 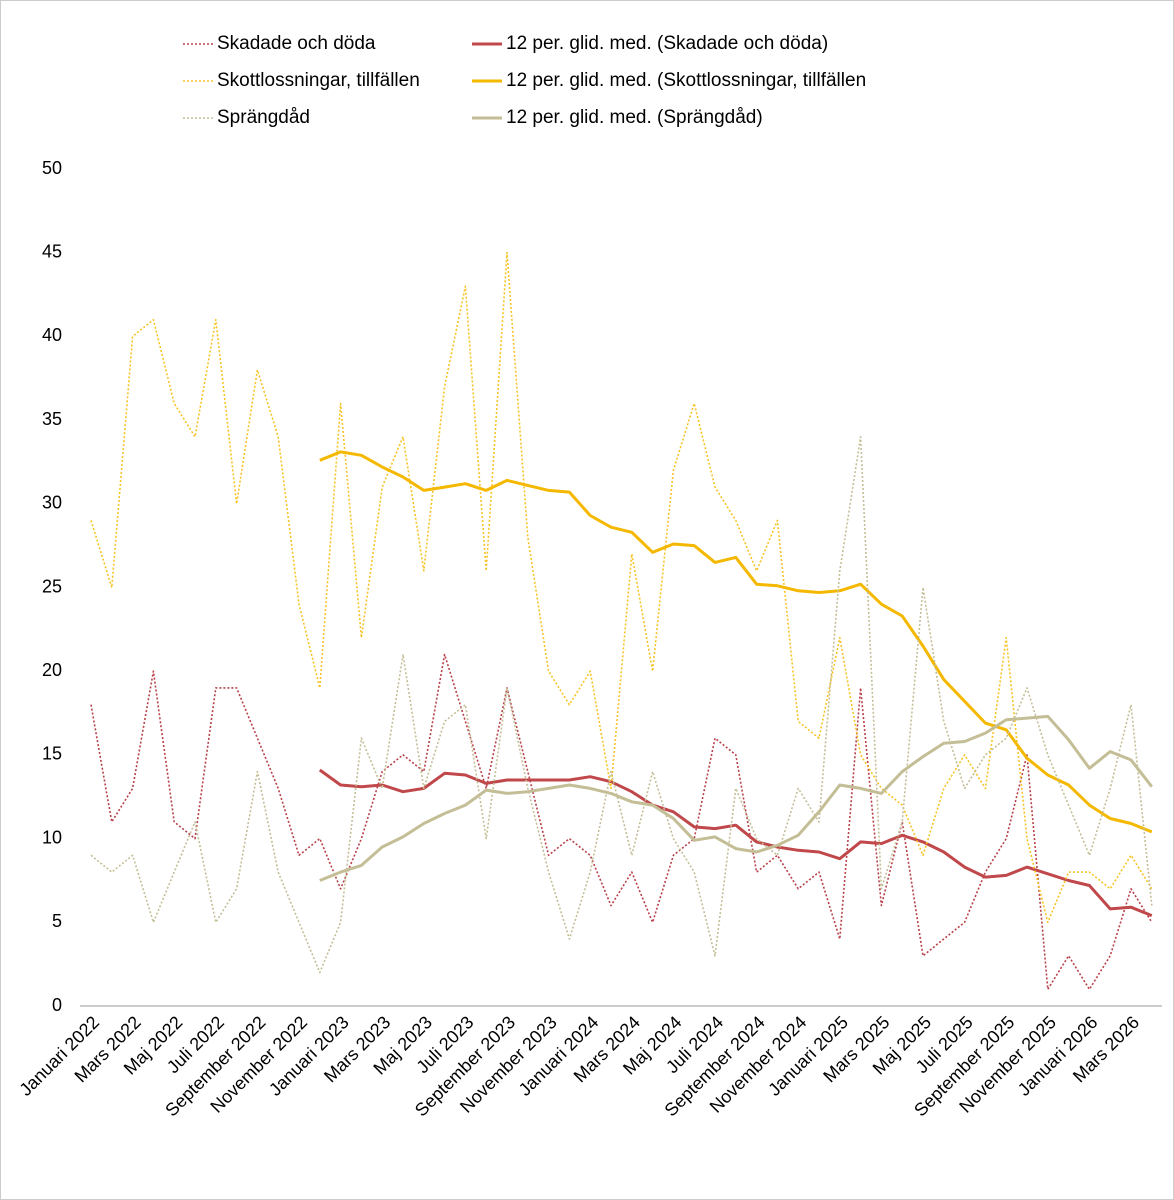 I want to click on y-tick-label: 50, so click(x=52, y=168).